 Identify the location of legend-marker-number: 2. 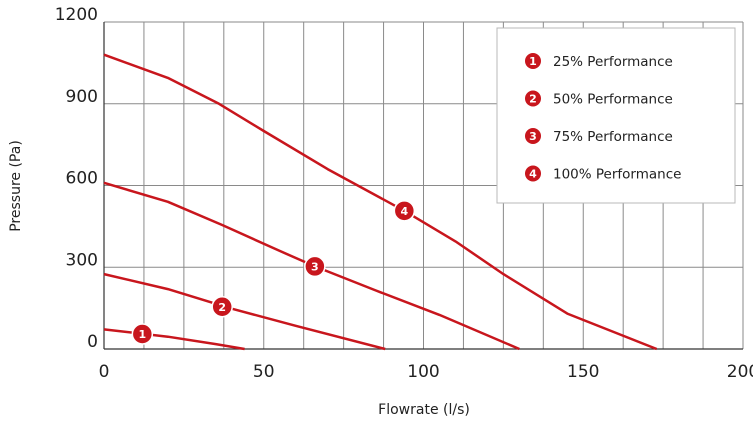
(533, 99).